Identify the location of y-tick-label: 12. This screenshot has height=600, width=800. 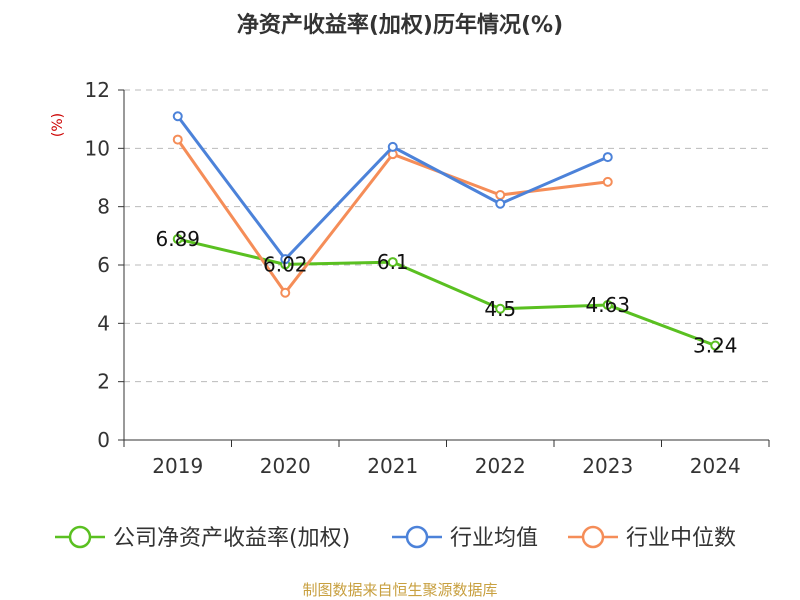
(97, 90).